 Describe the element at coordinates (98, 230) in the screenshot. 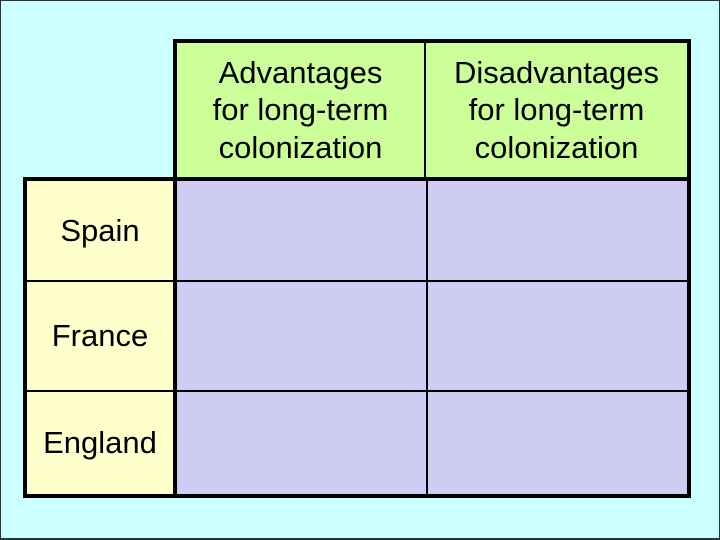

I see `row-header-spain: Spain` at that location.